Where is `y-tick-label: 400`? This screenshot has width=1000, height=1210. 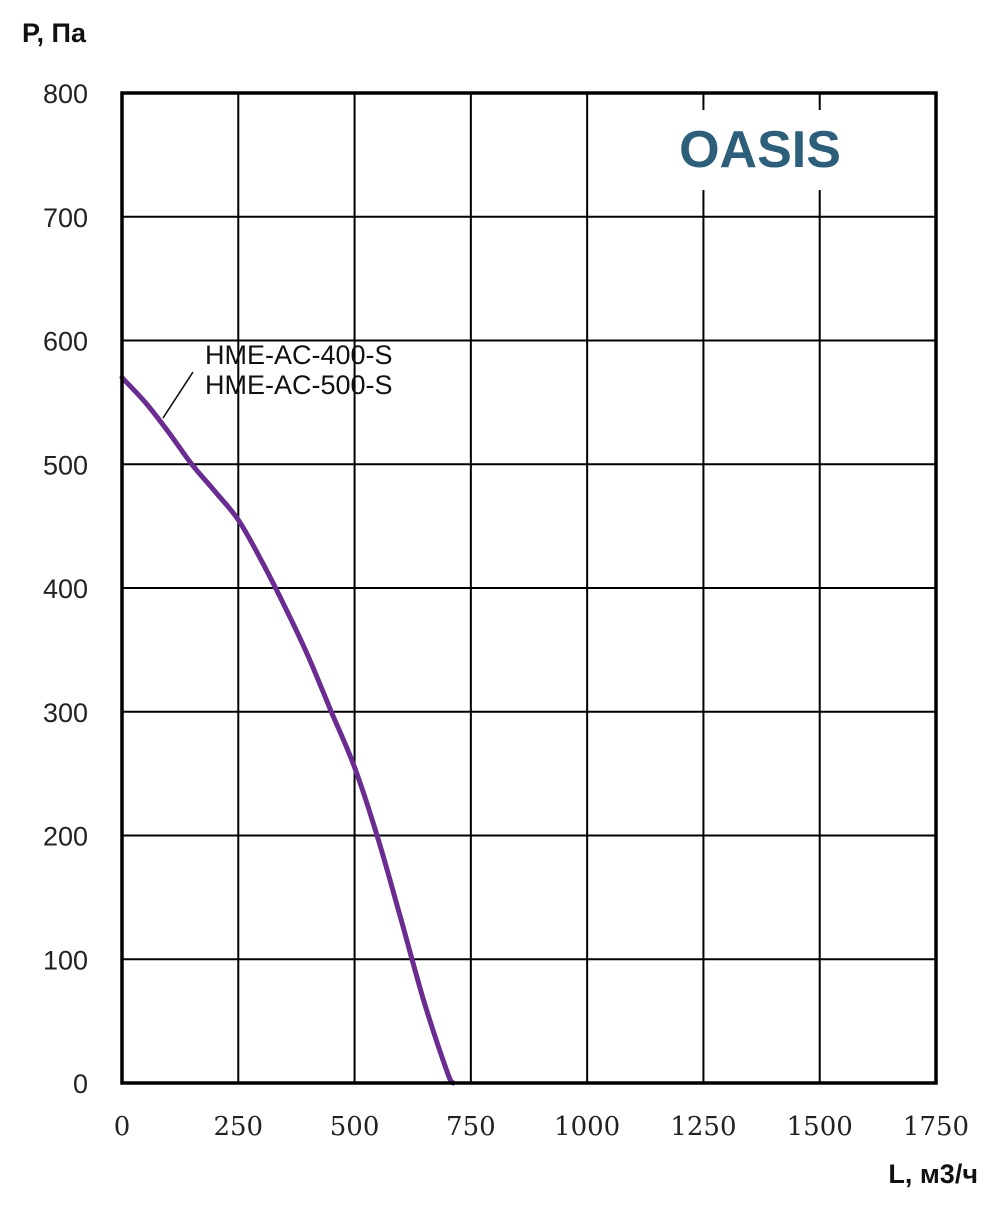
y-tick-label: 400 is located at coordinates (65, 589).